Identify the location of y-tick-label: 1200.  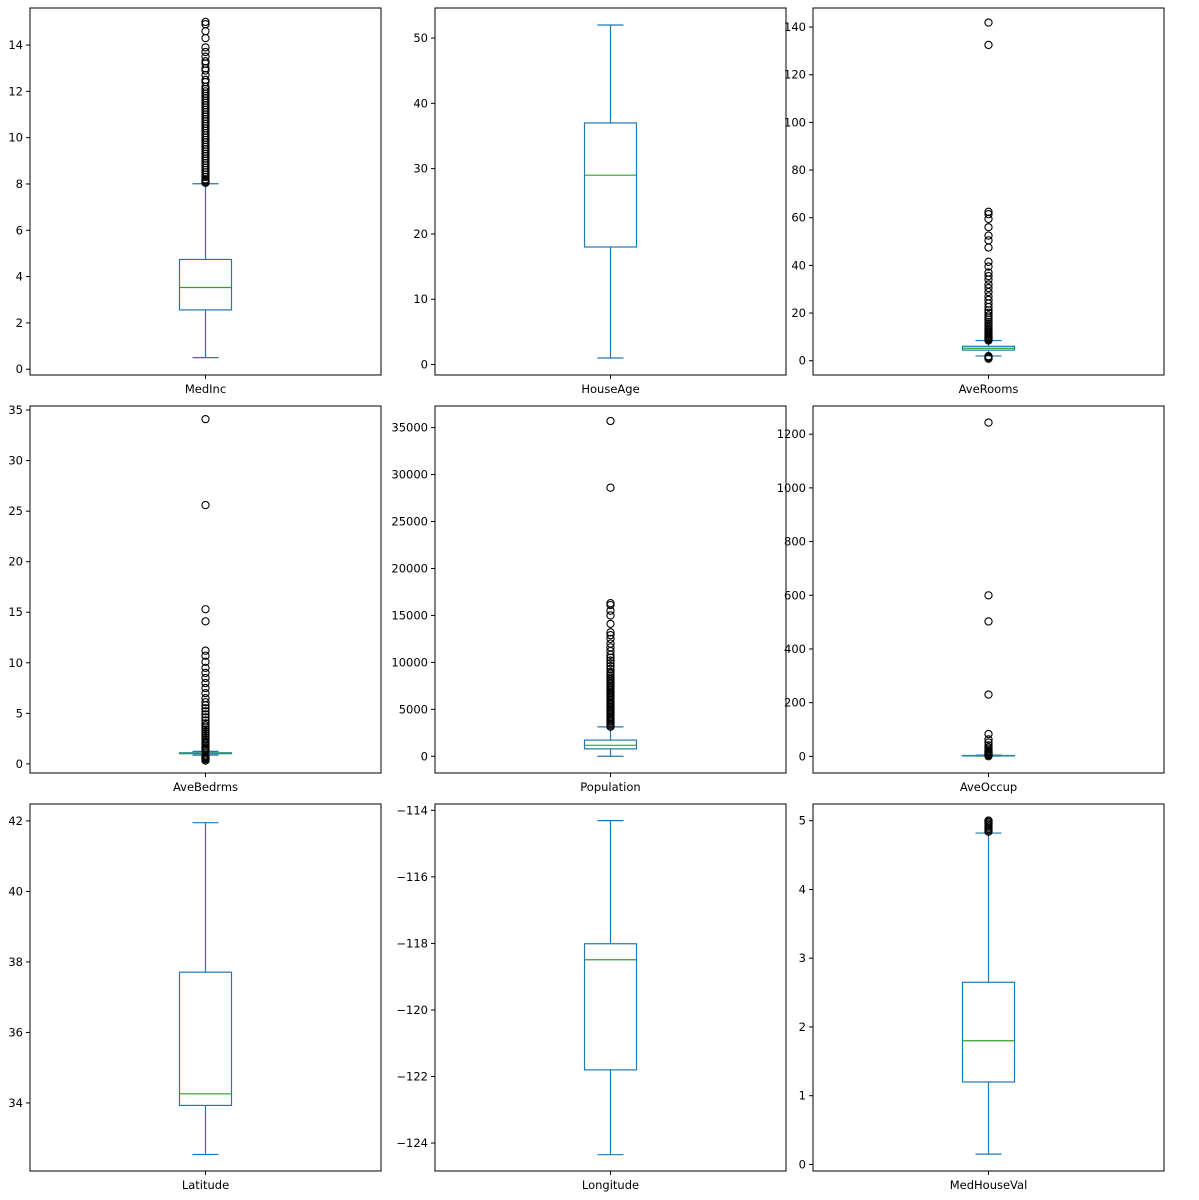
(791, 434).